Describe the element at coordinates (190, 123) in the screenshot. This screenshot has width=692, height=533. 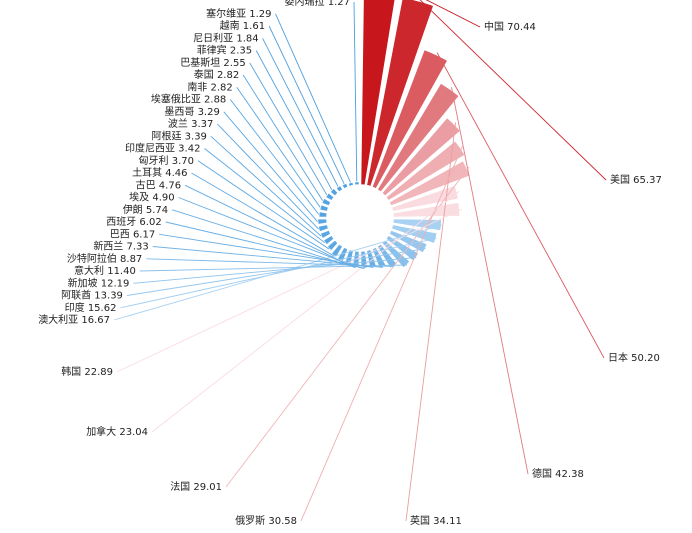
I see `data-label-26: 波兰 3.37` at that location.